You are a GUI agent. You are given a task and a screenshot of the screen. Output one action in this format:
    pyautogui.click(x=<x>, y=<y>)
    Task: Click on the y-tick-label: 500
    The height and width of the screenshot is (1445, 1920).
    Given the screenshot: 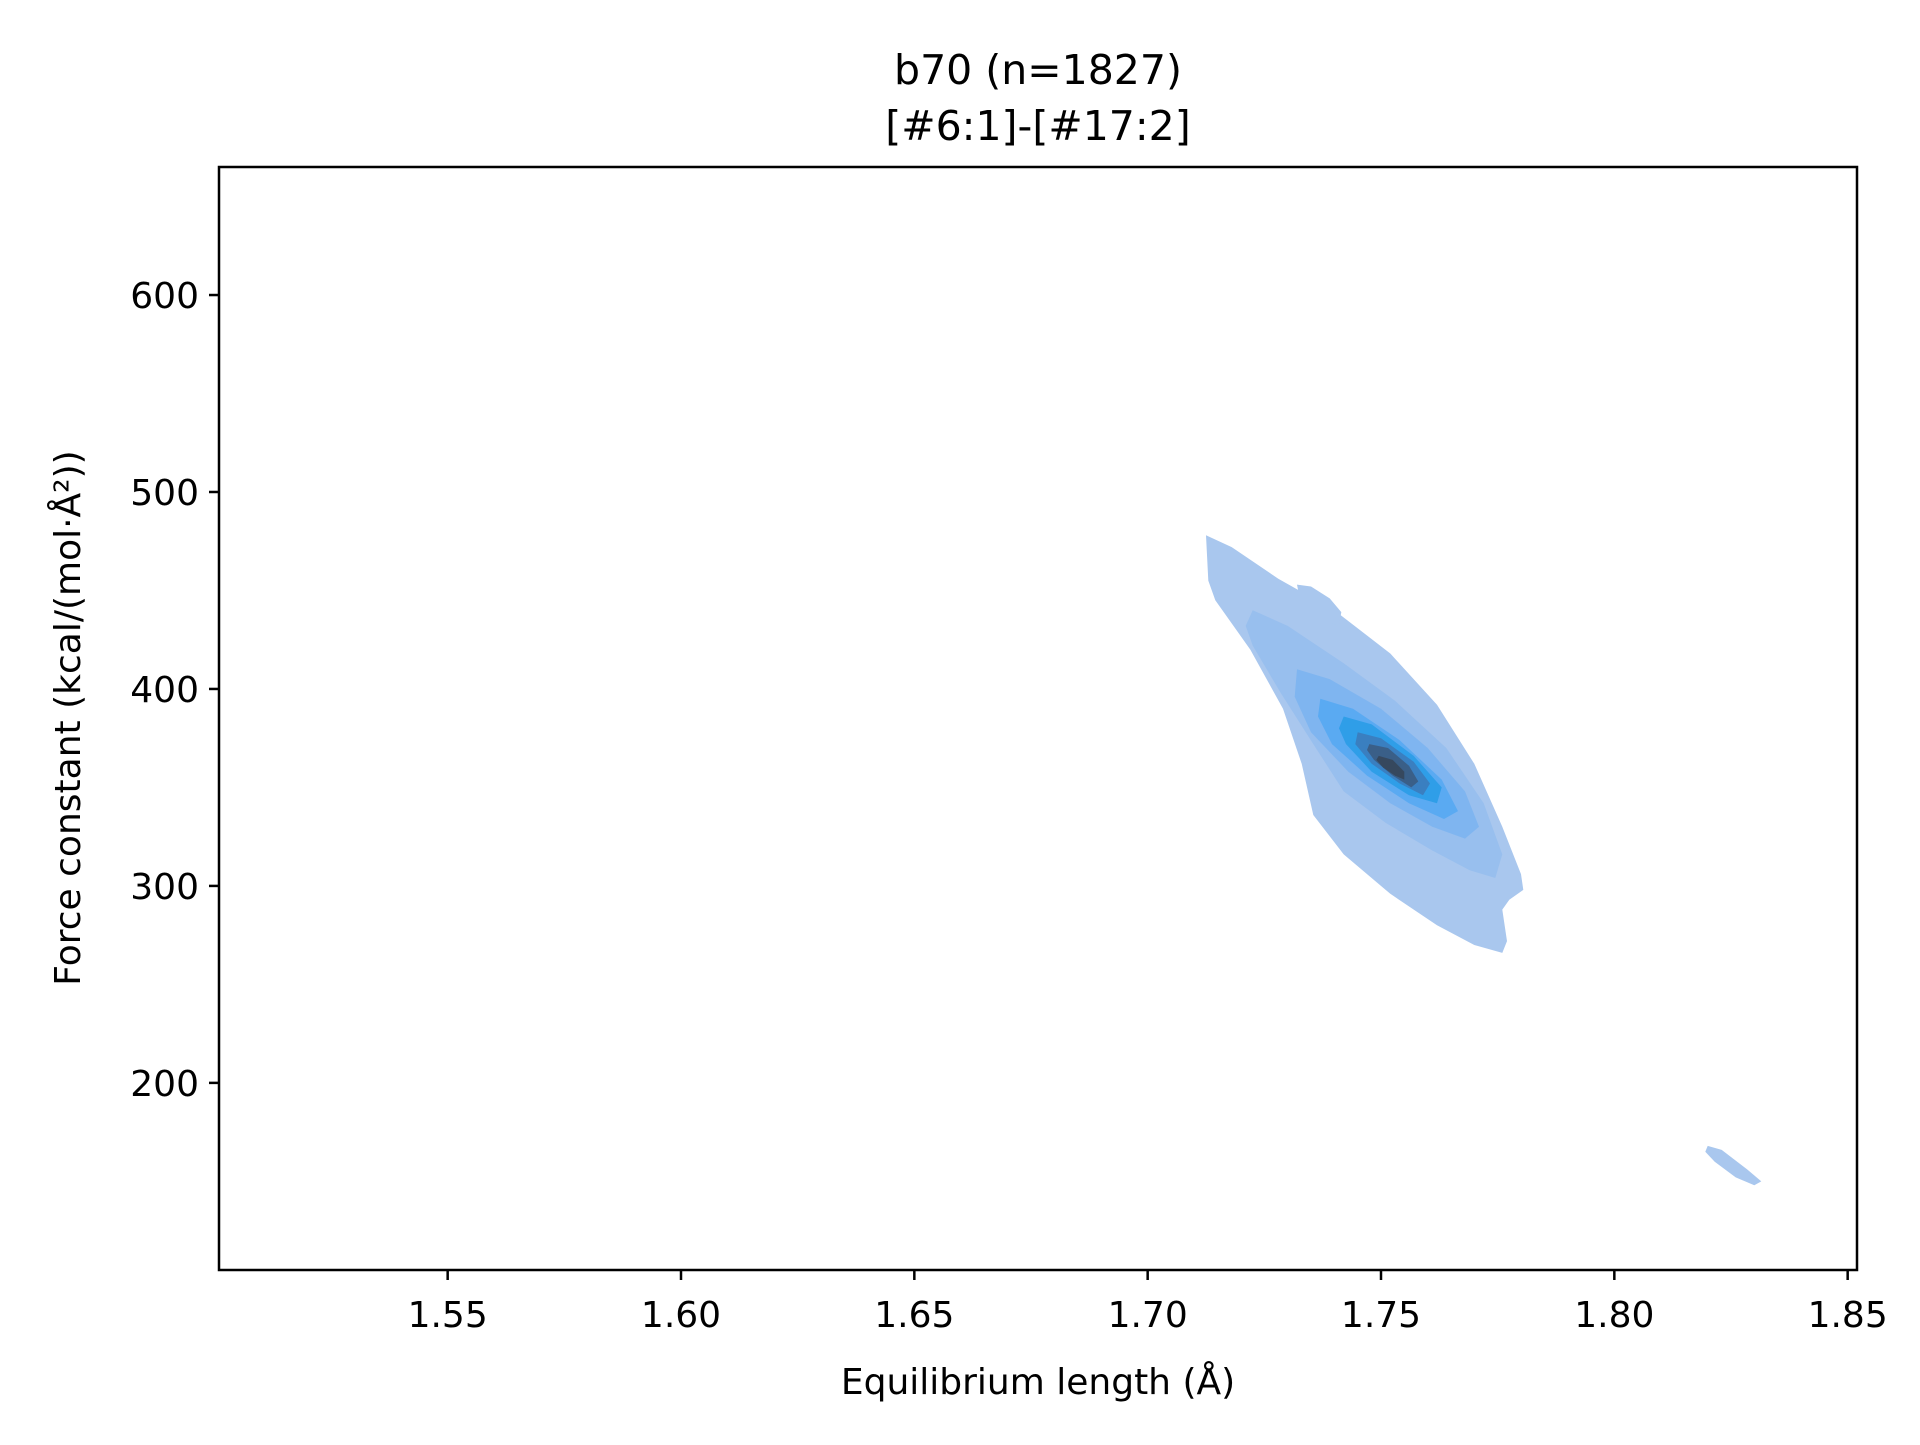 What is the action you would take?
    pyautogui.click(x=164, y=493)
    